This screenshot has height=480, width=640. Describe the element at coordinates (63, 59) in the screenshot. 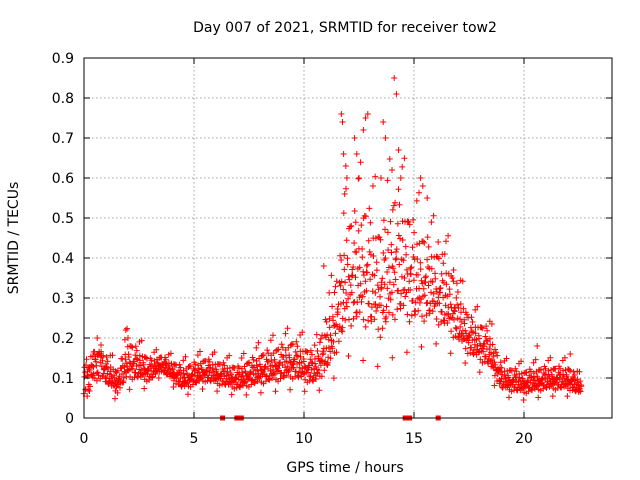

I see `y-tick-label: 0.9` at that location.